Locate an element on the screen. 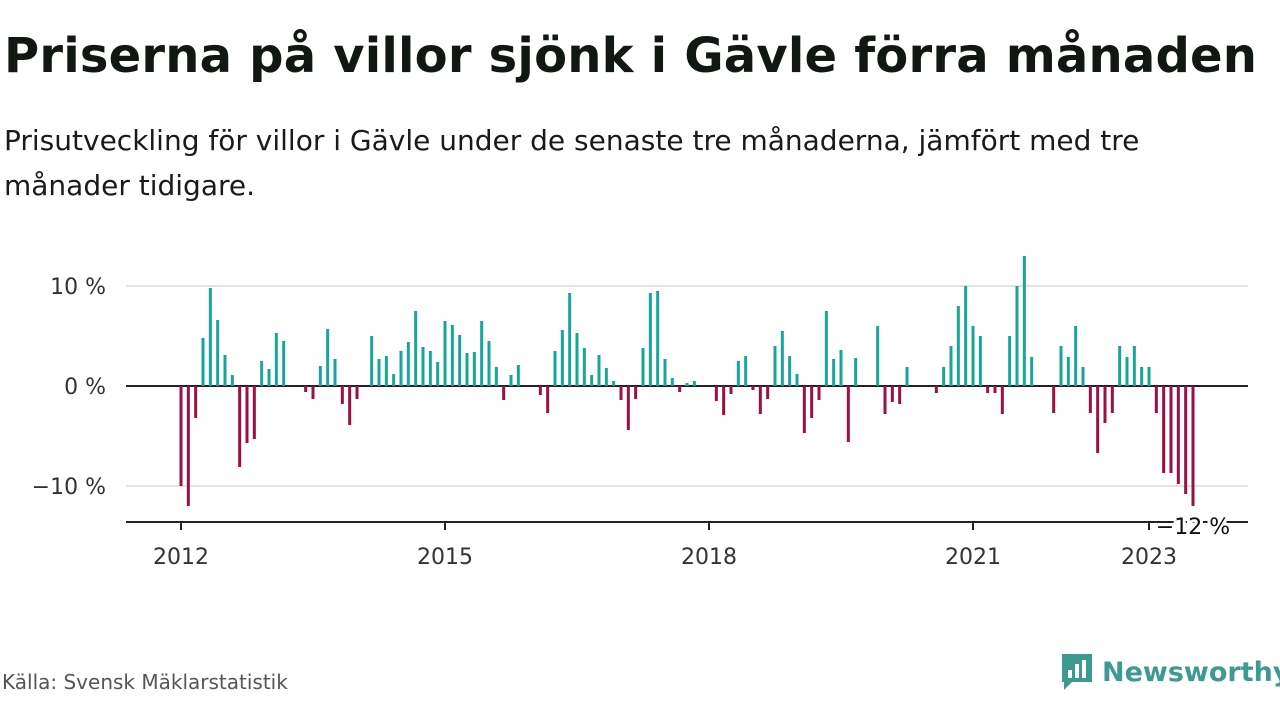 The width and height of the screenshot is (1280, 720). x-tick-label: 2018 is located at coordinates (709, 557).